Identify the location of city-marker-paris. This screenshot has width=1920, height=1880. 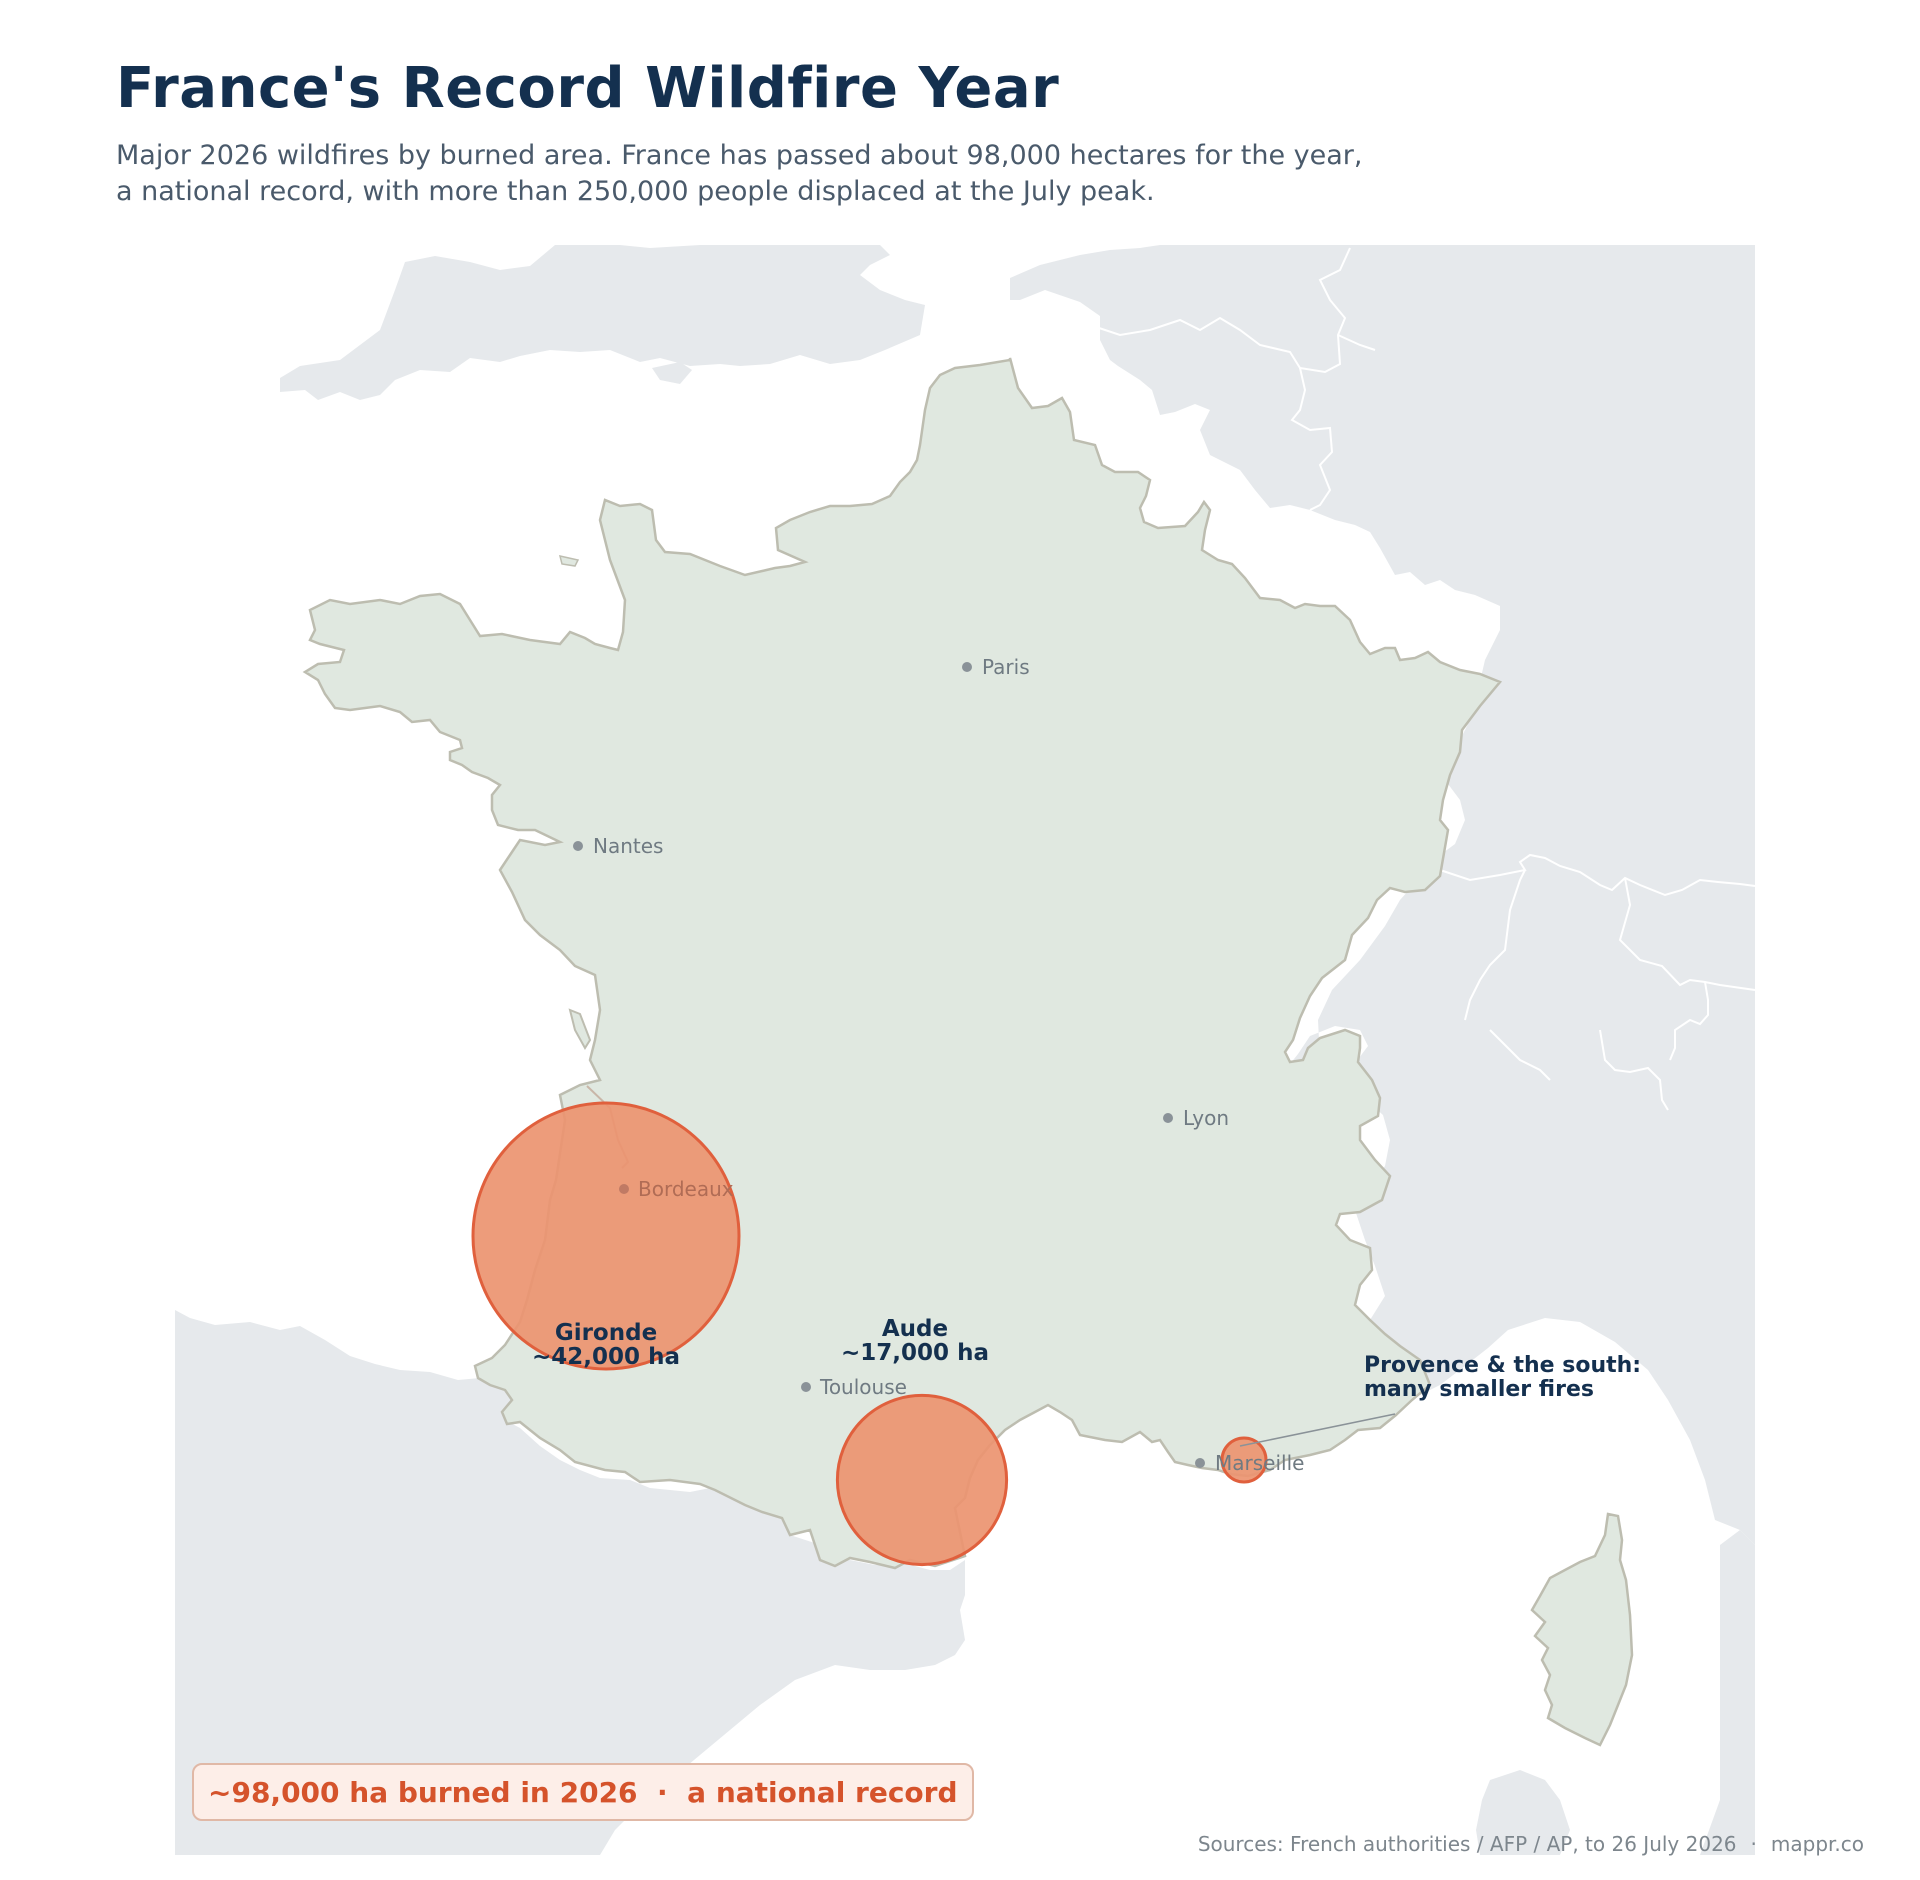
(967, 667).